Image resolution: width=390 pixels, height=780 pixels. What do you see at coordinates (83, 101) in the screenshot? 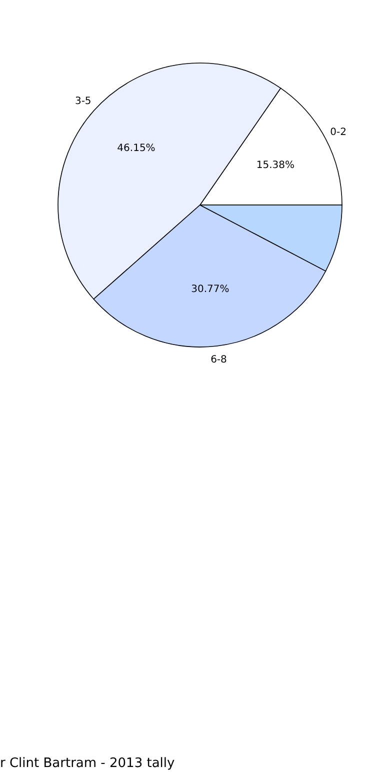
I see `slice-label: 3-5` at bounding box center [83, 101].